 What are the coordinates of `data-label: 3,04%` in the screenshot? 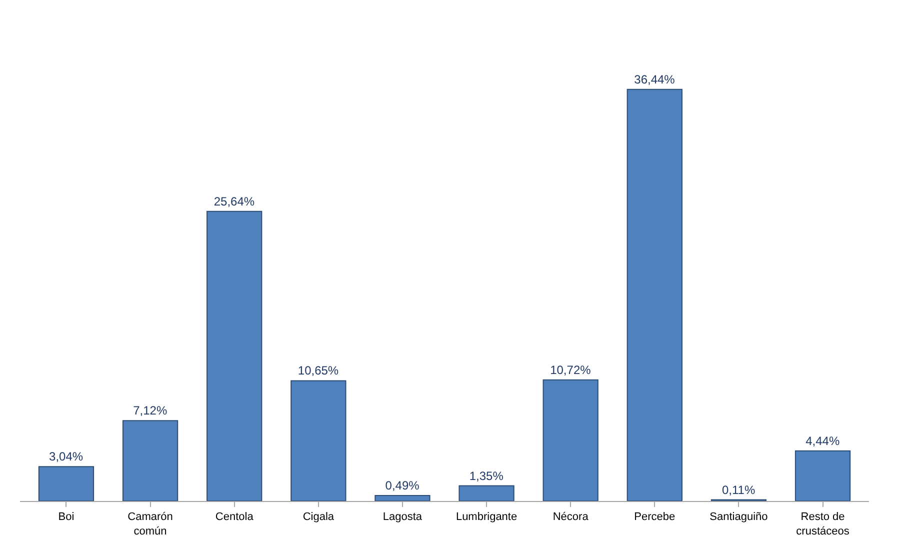 It's located at (66, 457).